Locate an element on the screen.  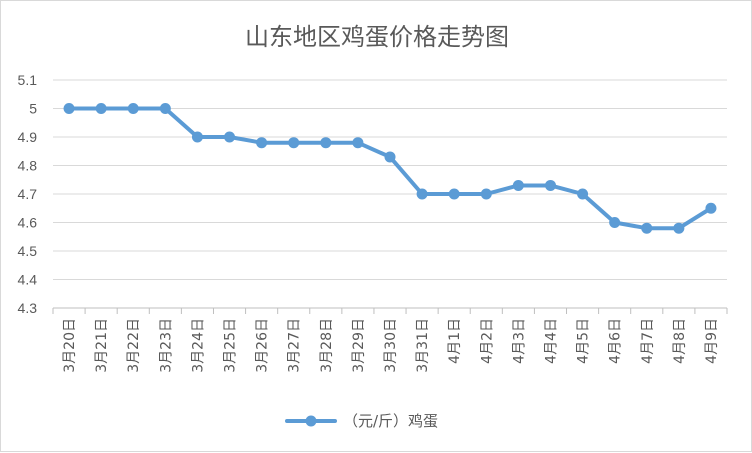
x-tick-label: 3月22日 is located at coordinates (134, 345).